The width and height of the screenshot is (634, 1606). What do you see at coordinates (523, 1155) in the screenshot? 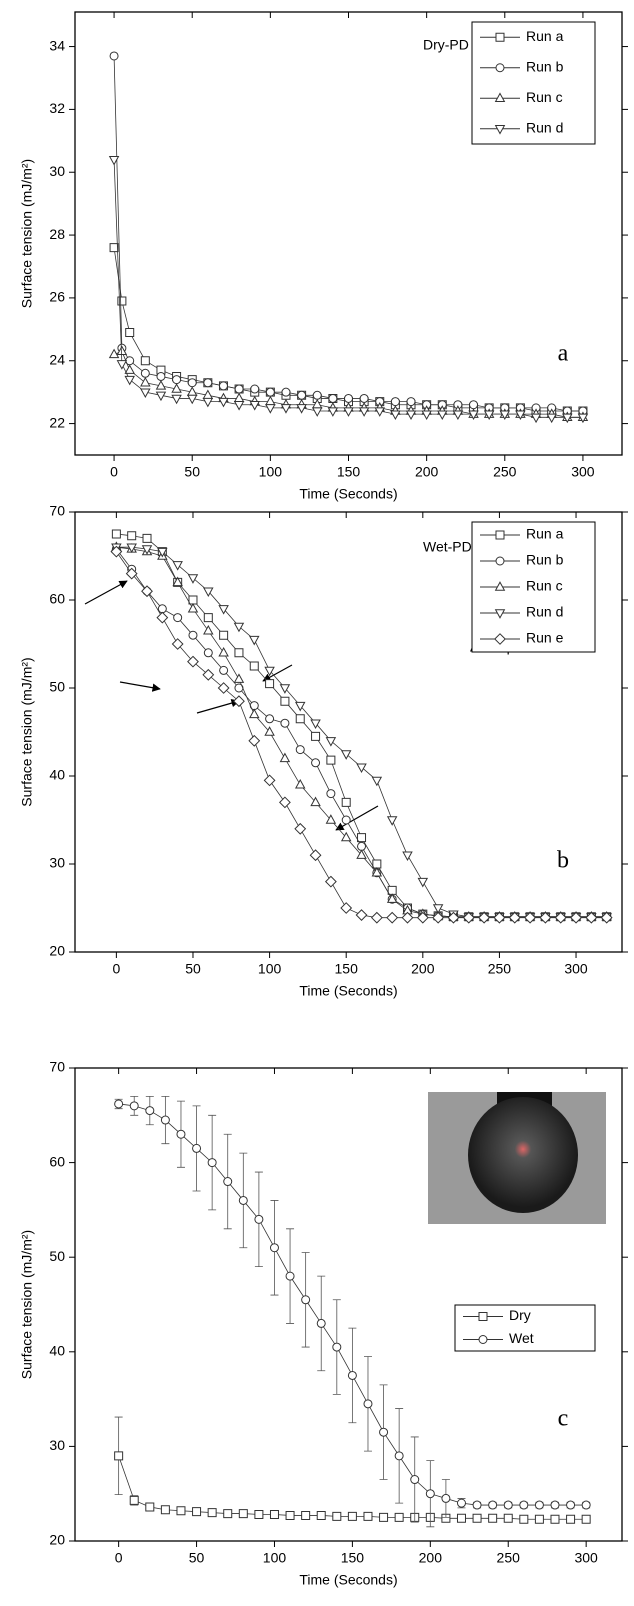
I see `drop` at bounding box center [523, 1155].